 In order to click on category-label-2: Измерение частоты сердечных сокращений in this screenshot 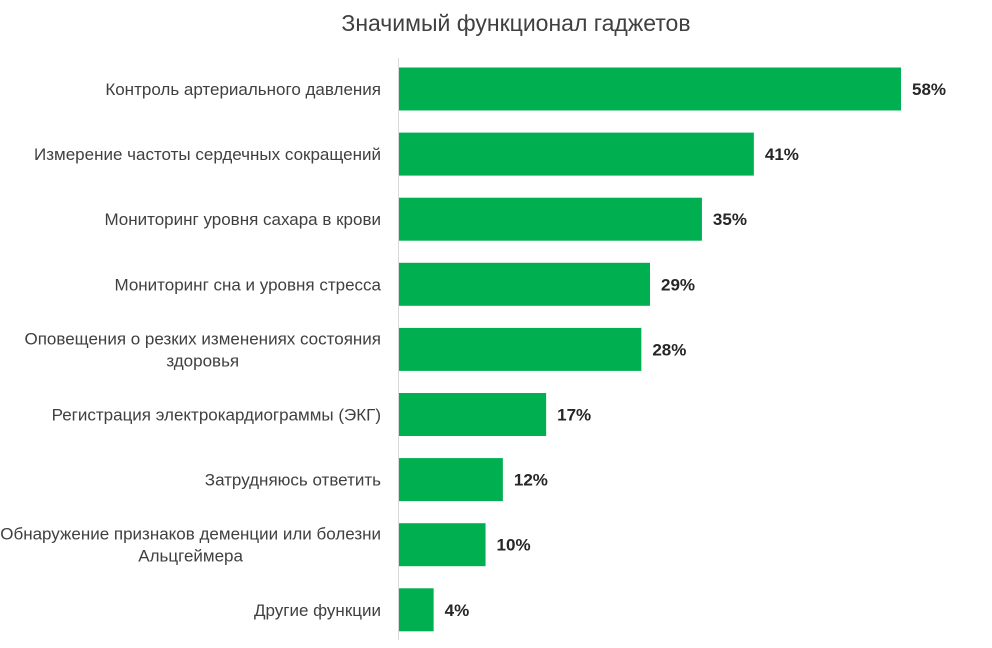, I will do `click(207, 154)`.